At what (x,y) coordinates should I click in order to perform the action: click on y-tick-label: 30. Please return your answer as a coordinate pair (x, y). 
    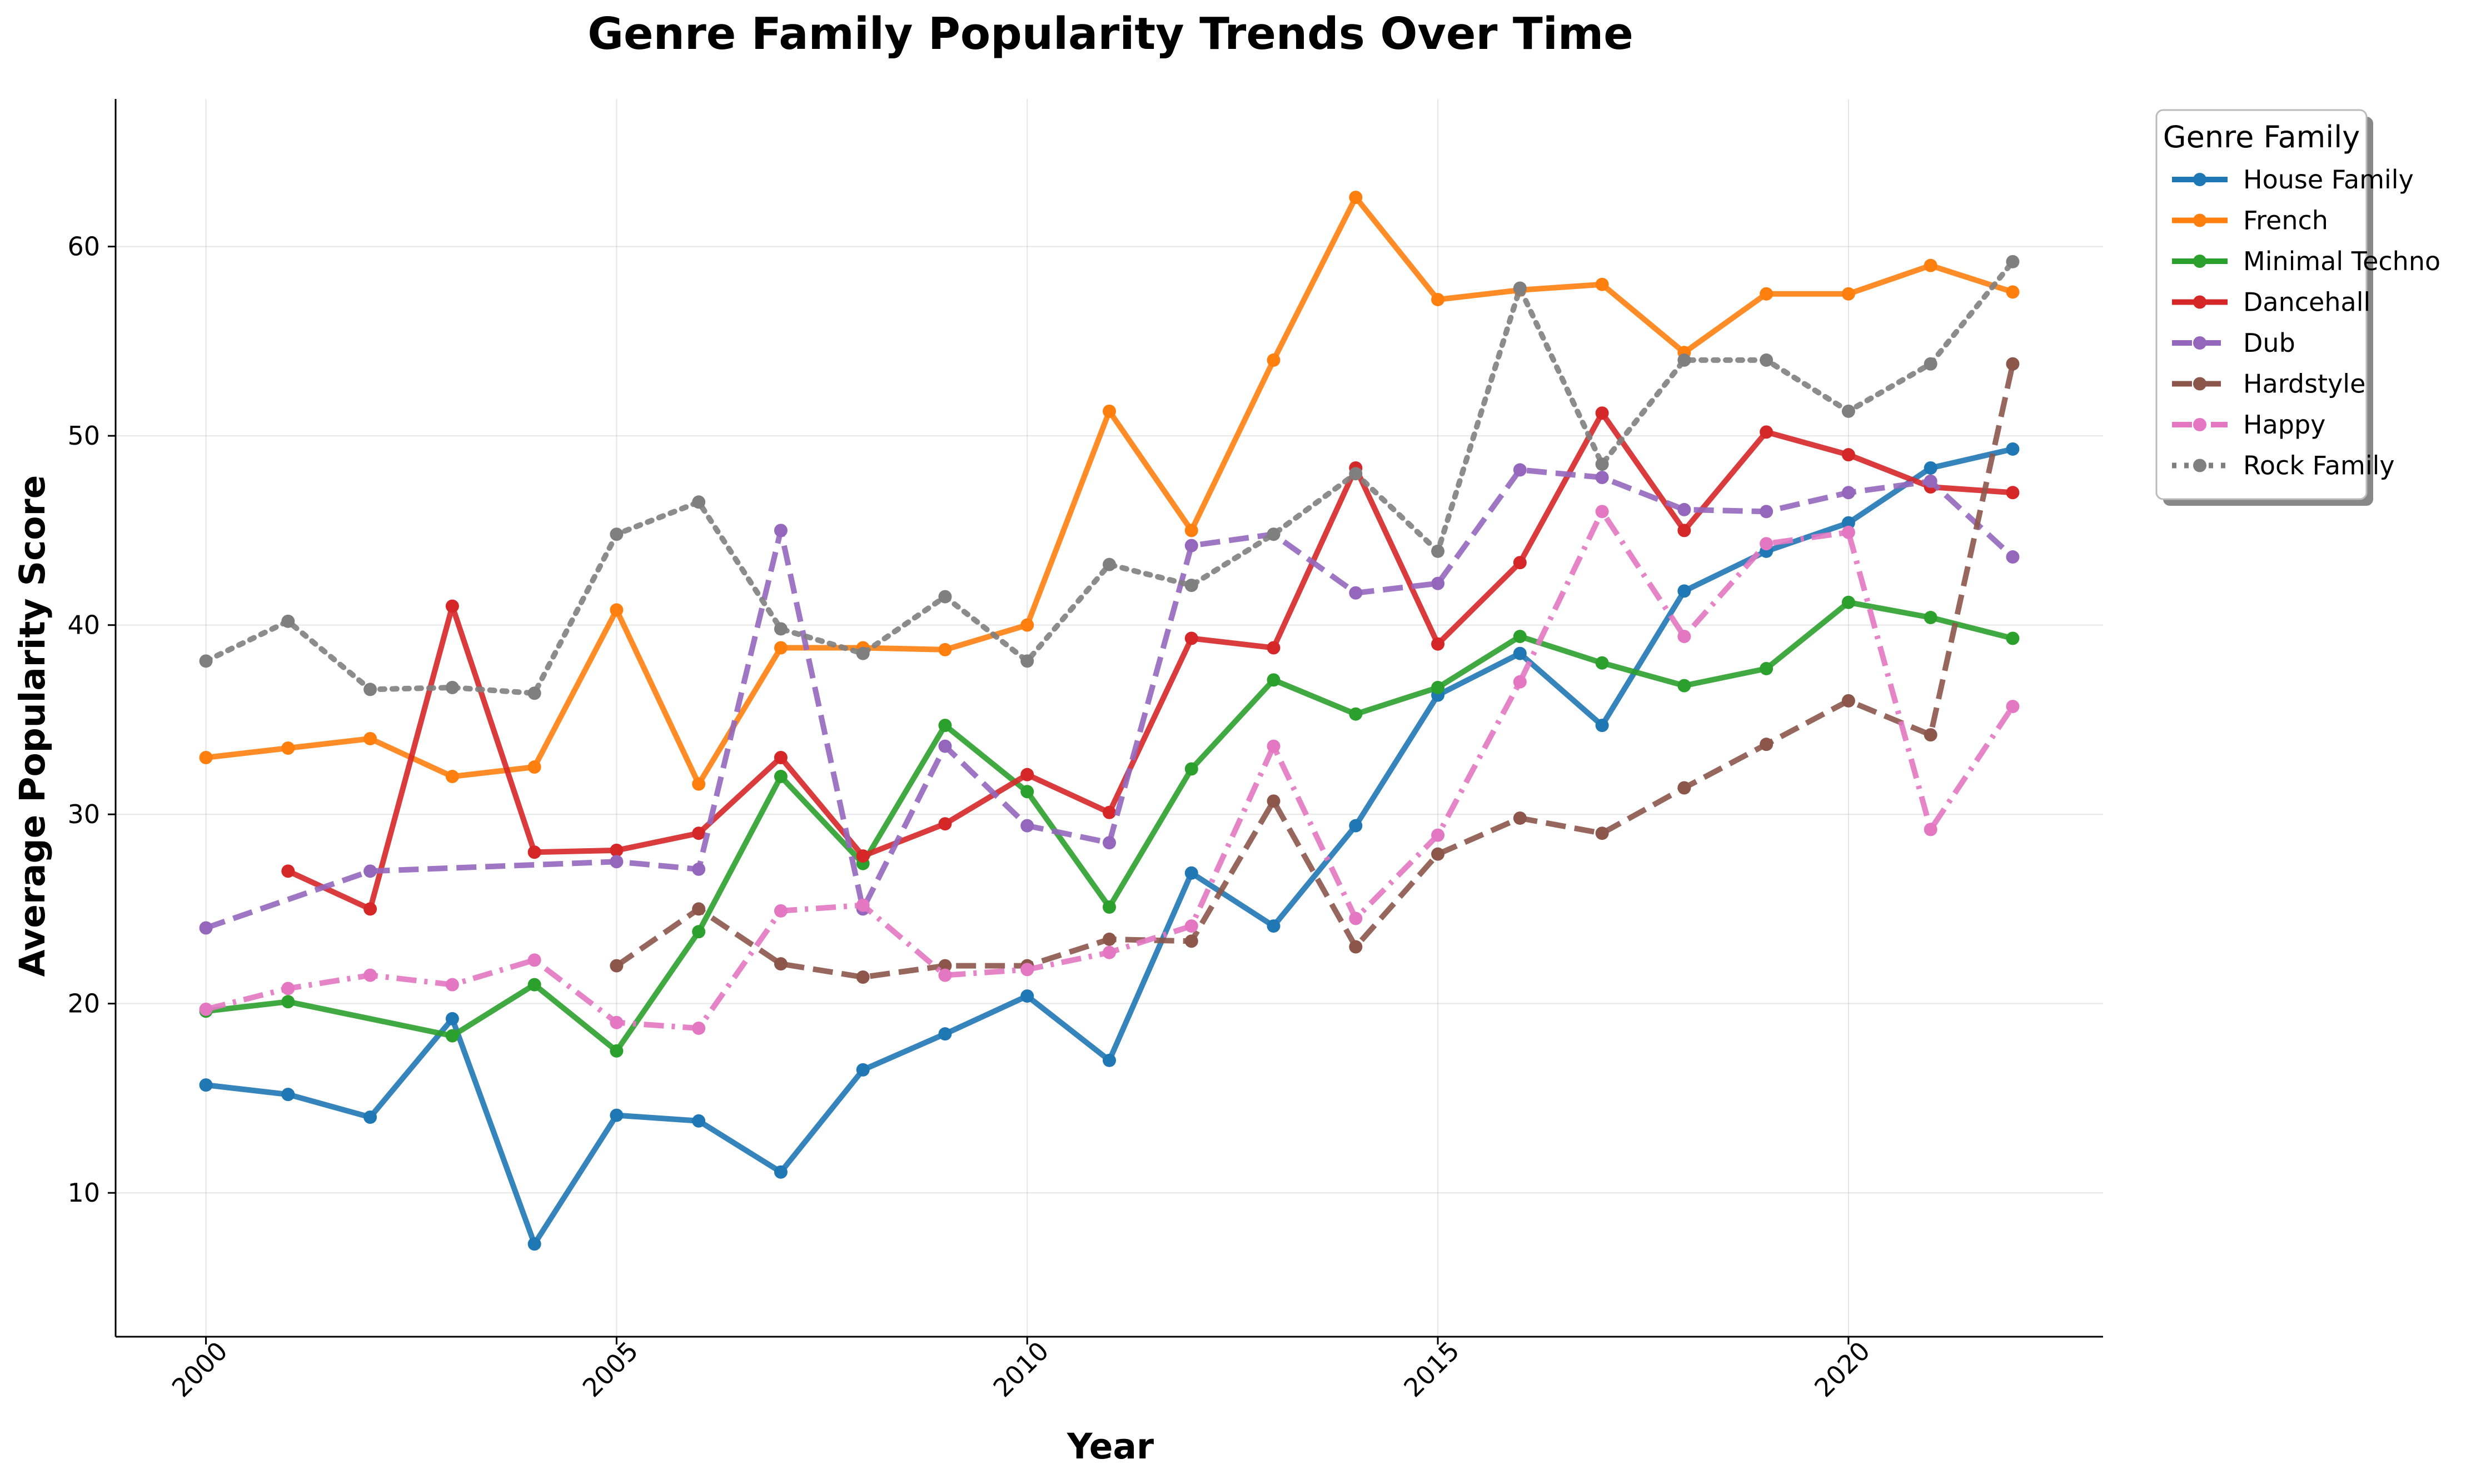
    Looking at the image, I should click on (83, 814).